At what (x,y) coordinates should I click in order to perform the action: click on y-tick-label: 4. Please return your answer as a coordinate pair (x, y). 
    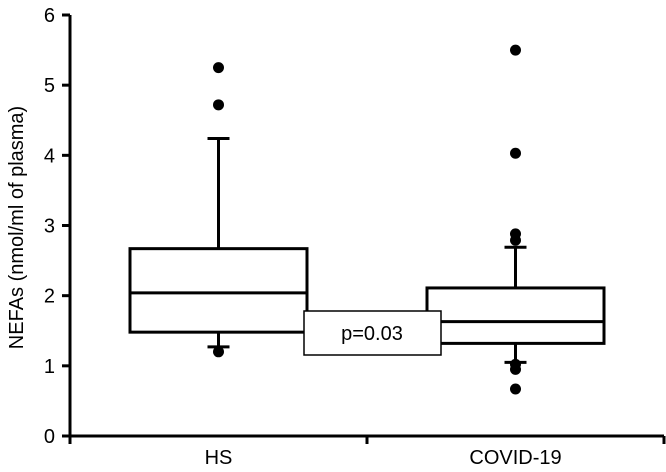
    Looking at the image, I should click on (49, 156).